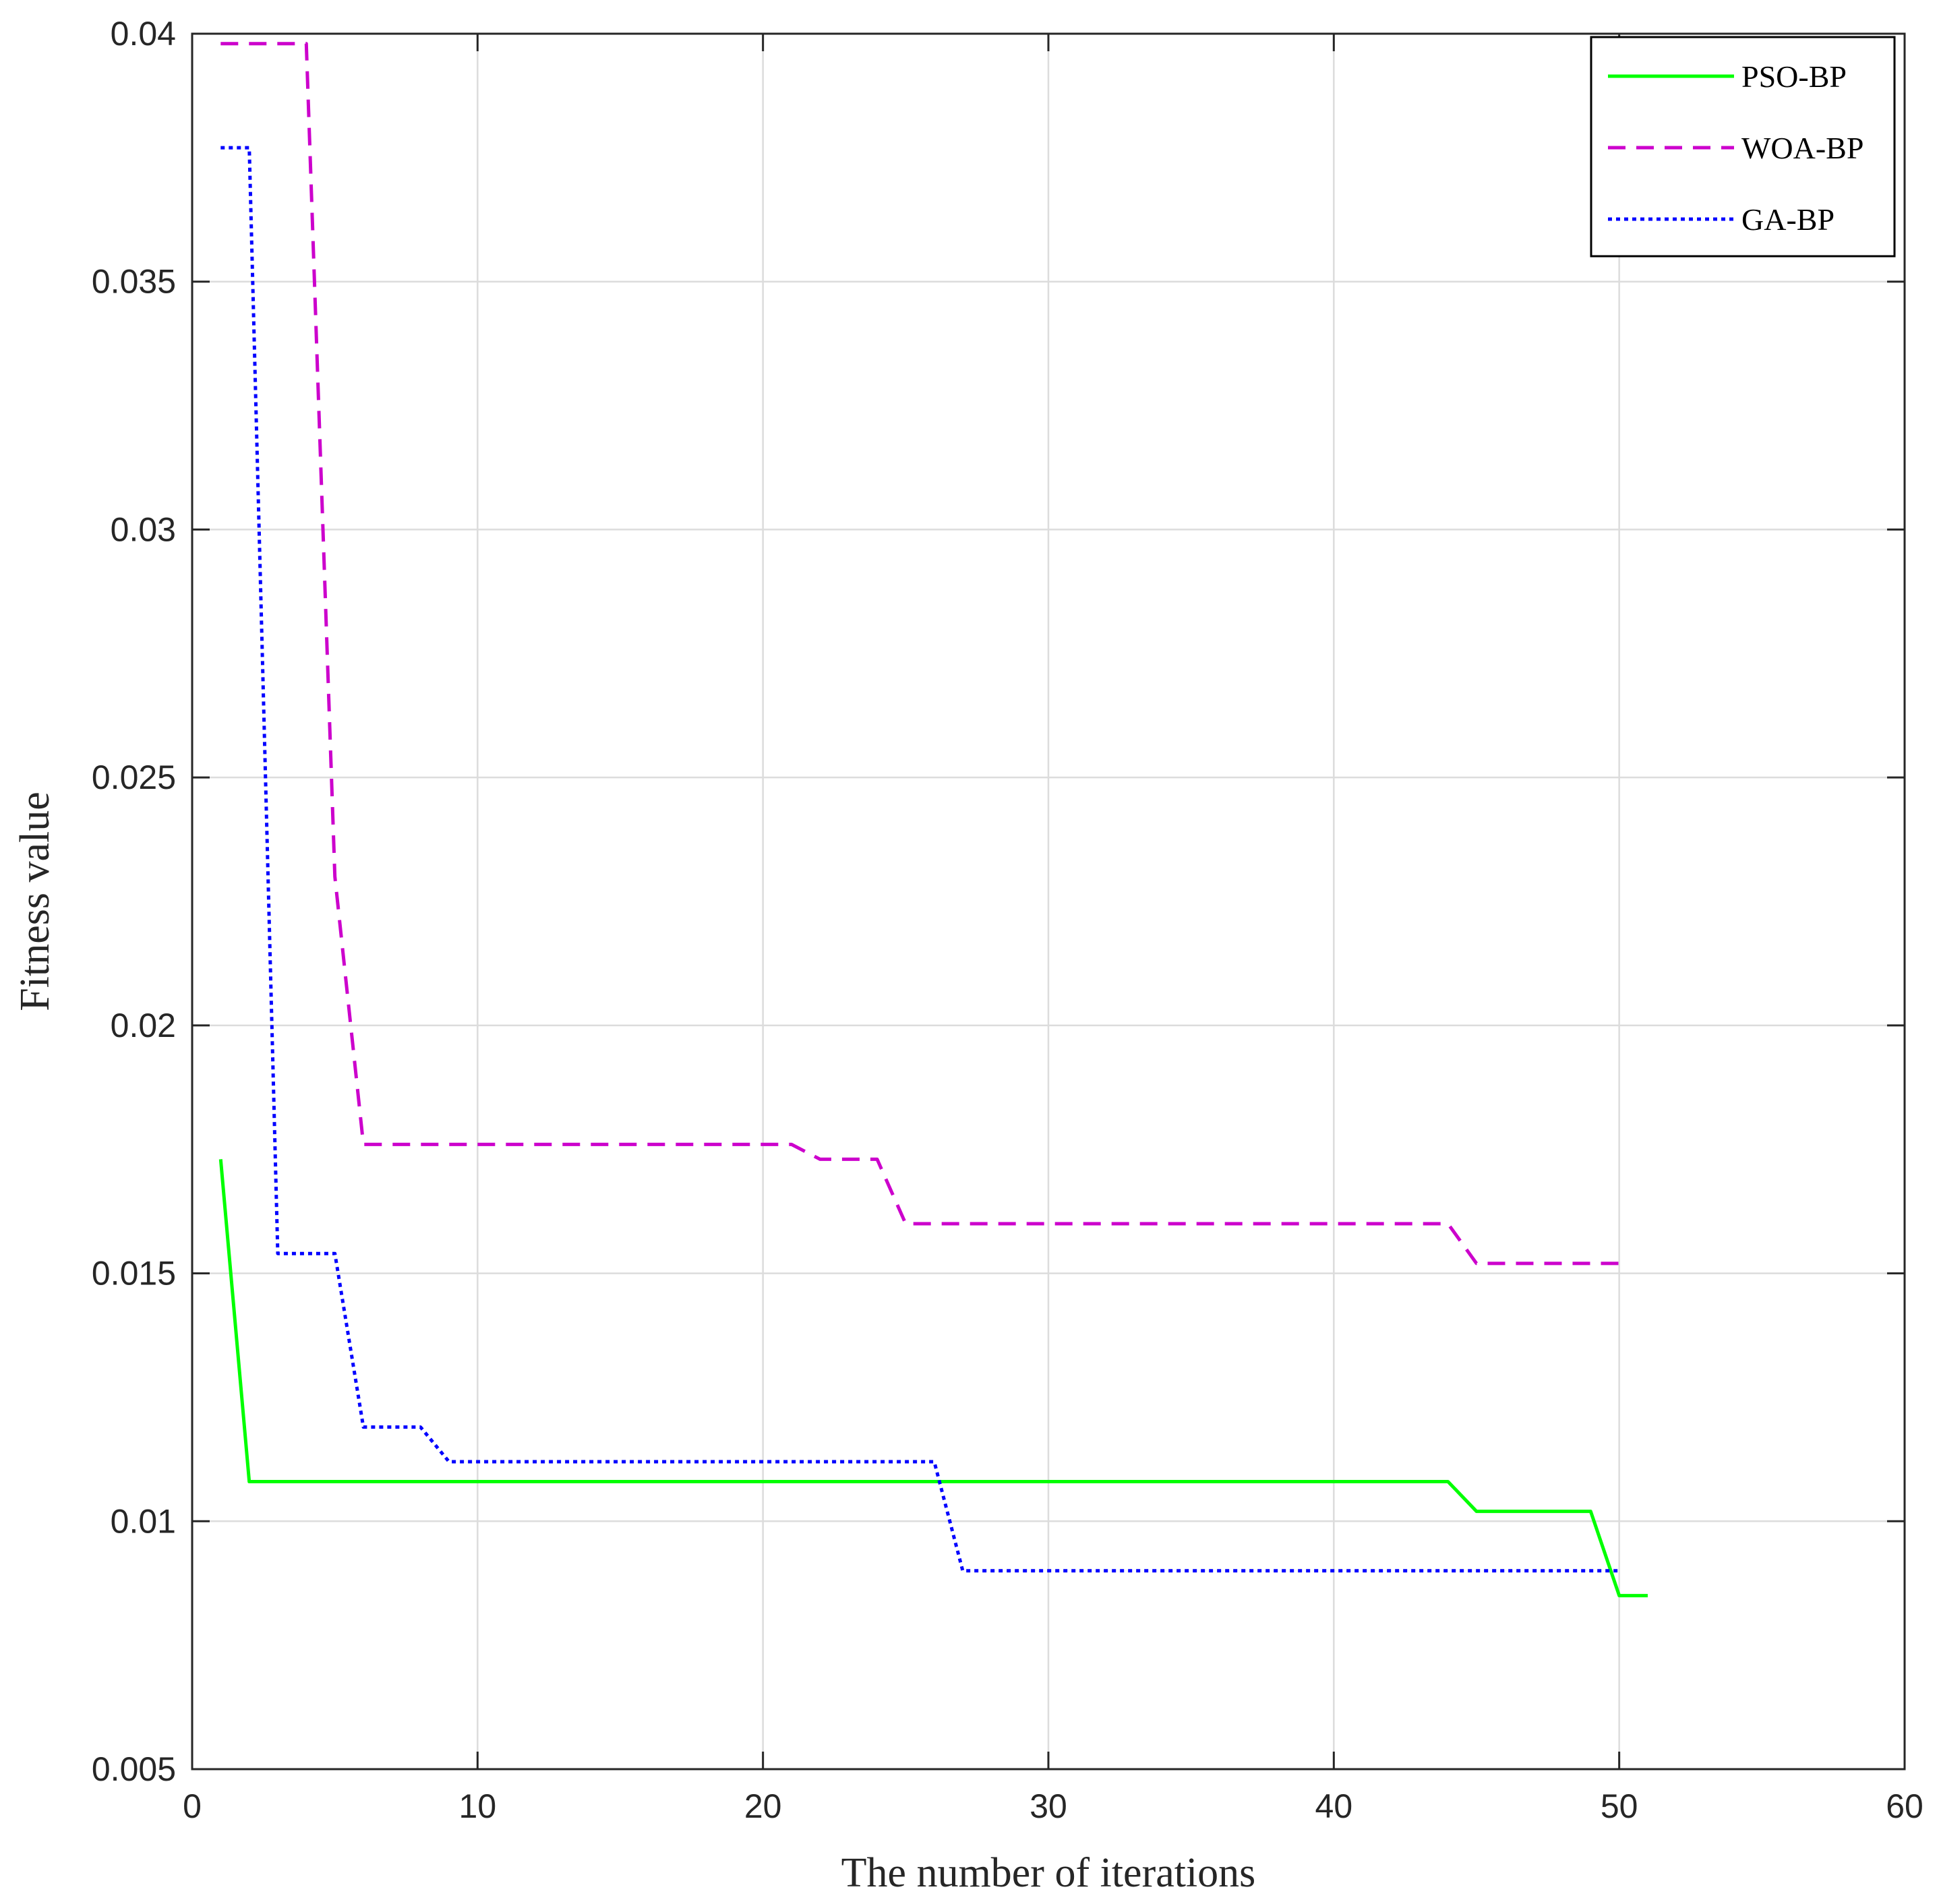  What do you see at coordinates (1794, 77) in the screenshot?
I see `legend-label-pso-bp: PSO-BP` at bounding box center [1794, 77].